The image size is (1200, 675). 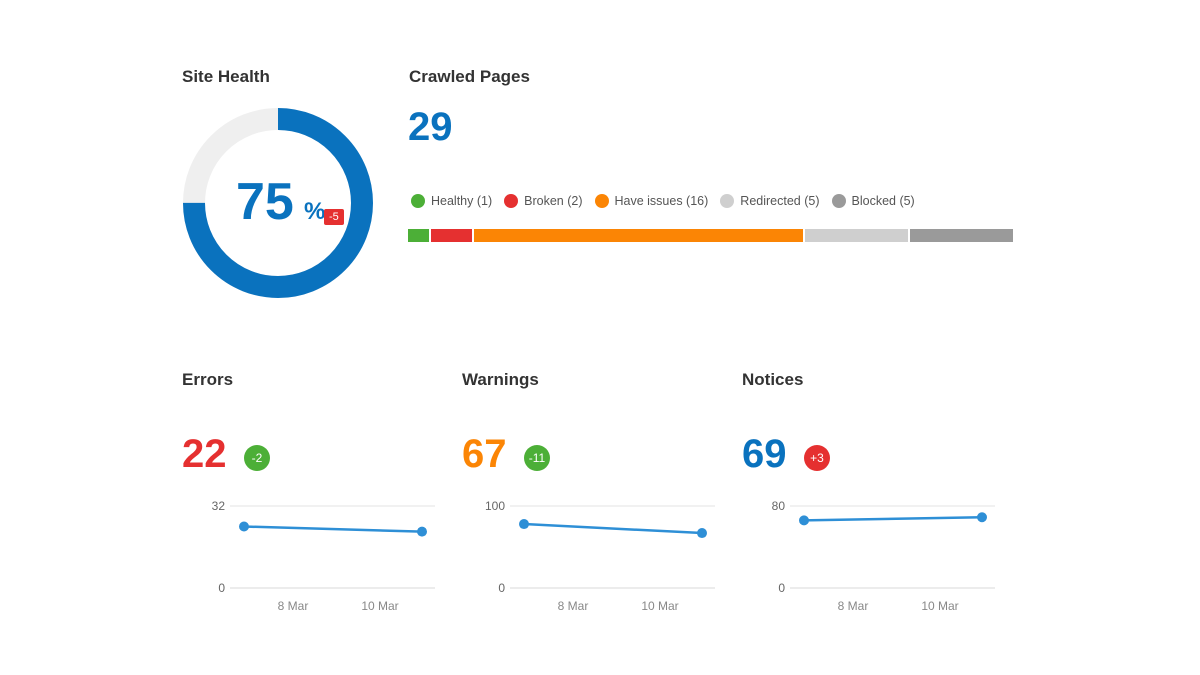 I want to click on site-health-donut, so click(x=278, y=203).